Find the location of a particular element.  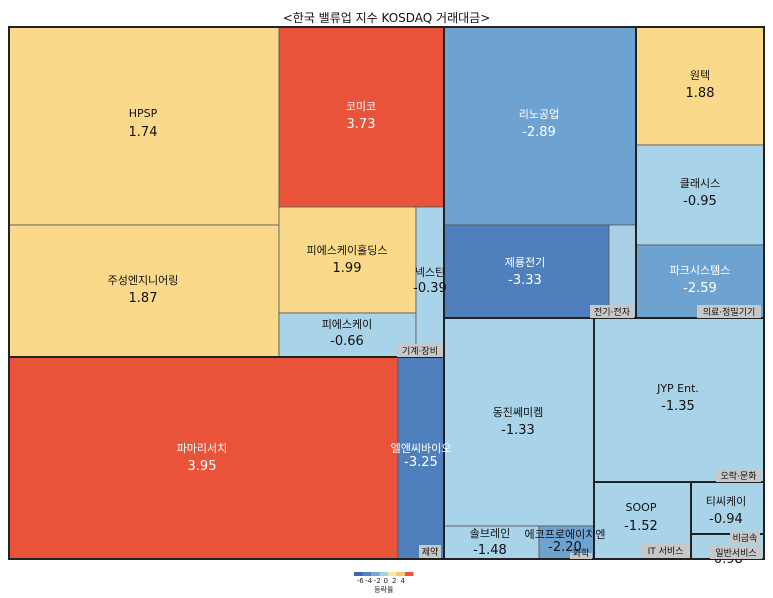

tile-name-label: 피에스케이홀딩스 is located at coordinates (347, 250).